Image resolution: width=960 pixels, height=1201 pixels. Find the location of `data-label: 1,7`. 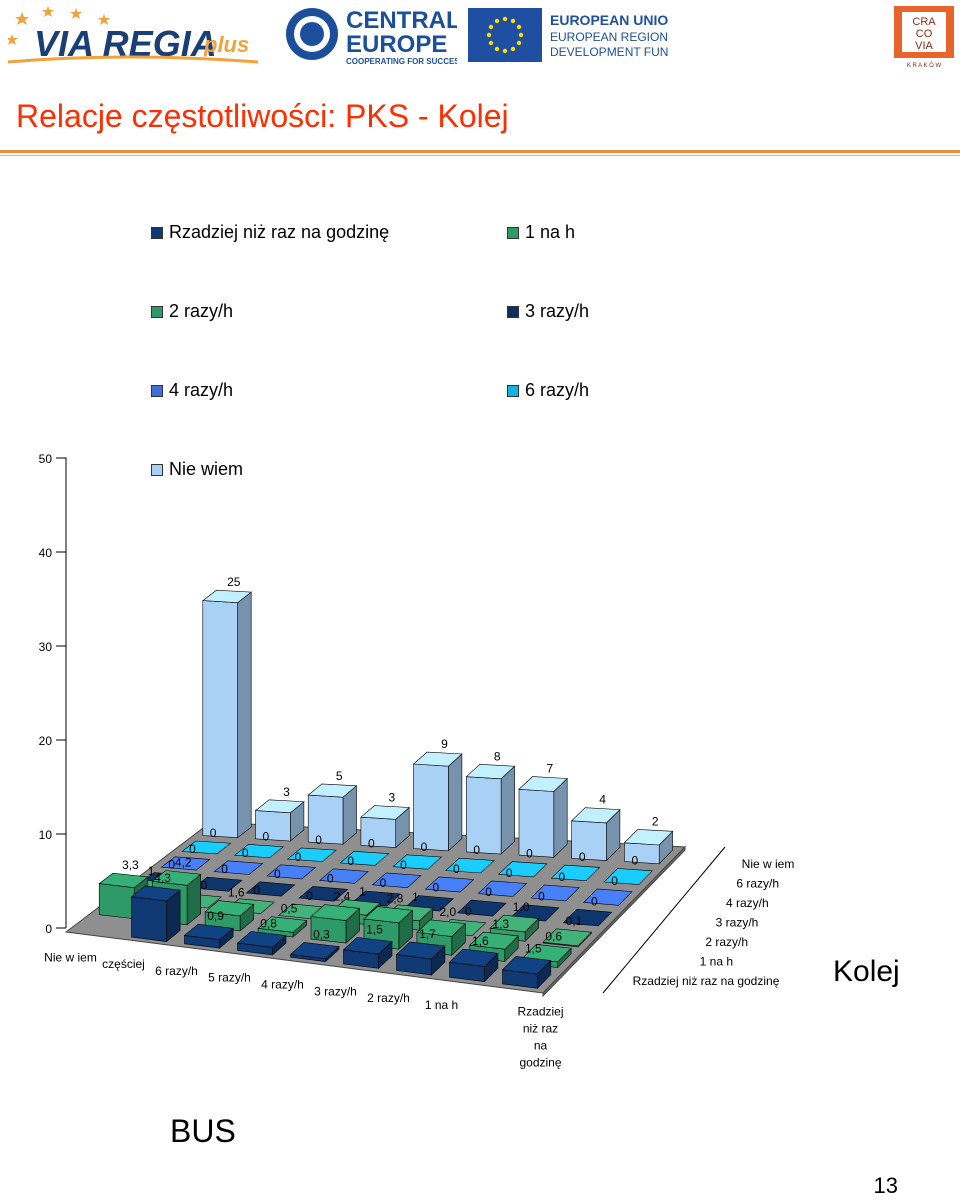

data-label: 1,7 is located at coordinates (427, 934).